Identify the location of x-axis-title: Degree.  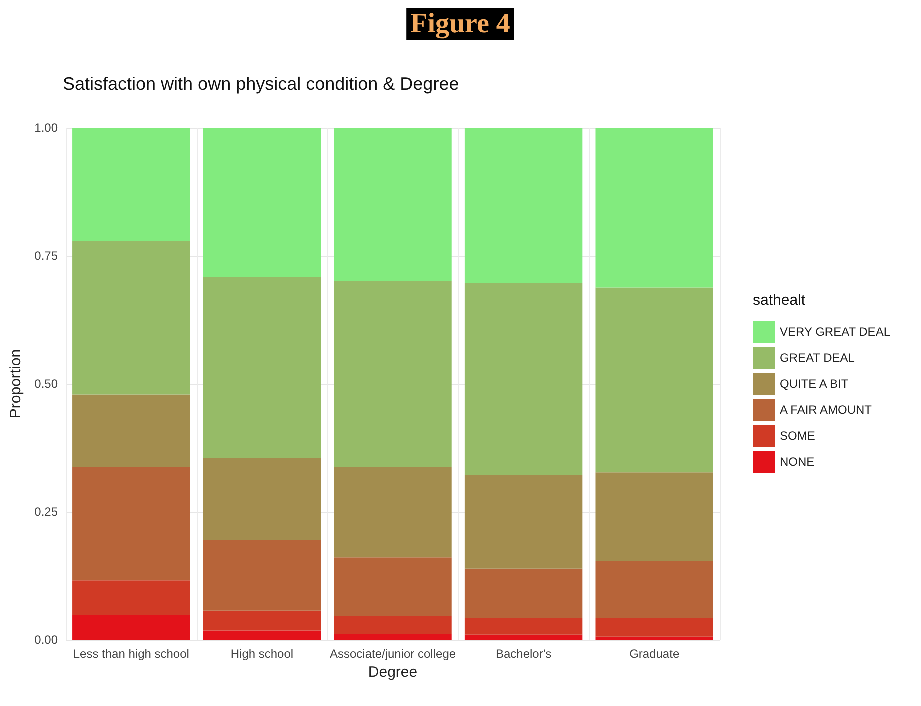
(393, 672).